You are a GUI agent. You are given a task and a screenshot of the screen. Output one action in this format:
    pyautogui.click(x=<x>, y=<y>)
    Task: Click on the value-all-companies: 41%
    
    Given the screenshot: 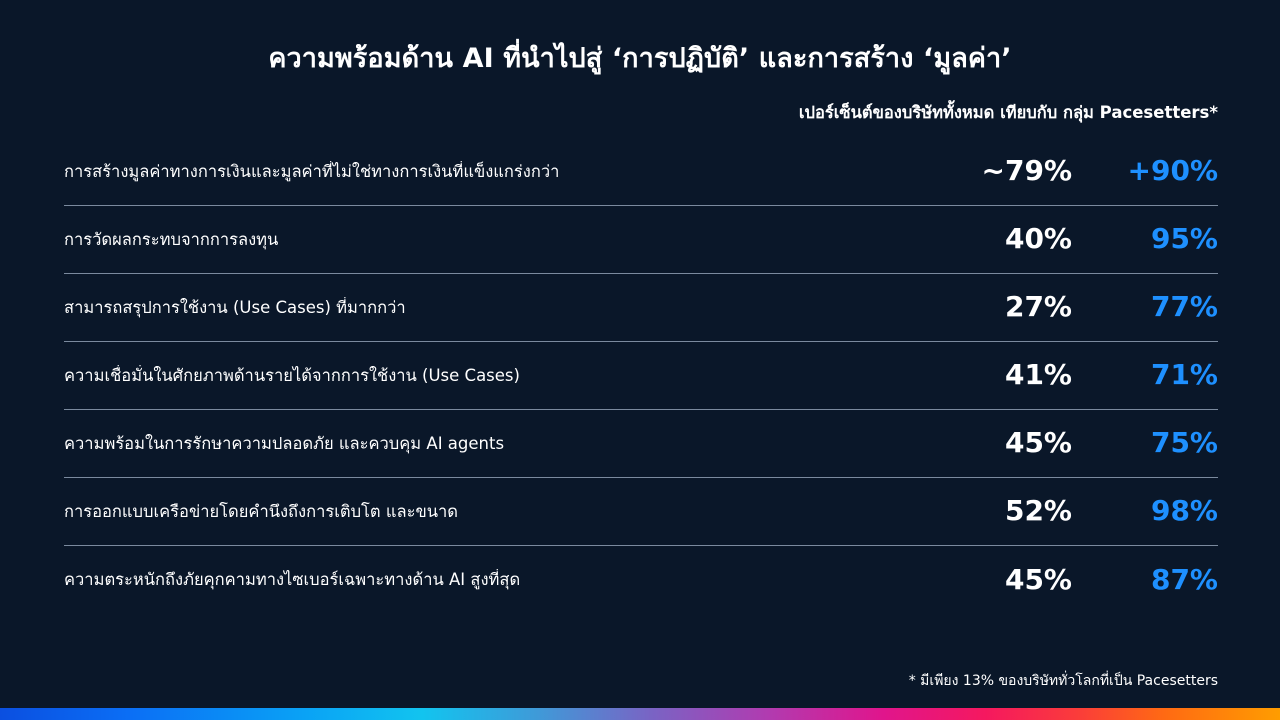 What is the action you would take?
    pyautogui.click(x=1038, y=375)
    